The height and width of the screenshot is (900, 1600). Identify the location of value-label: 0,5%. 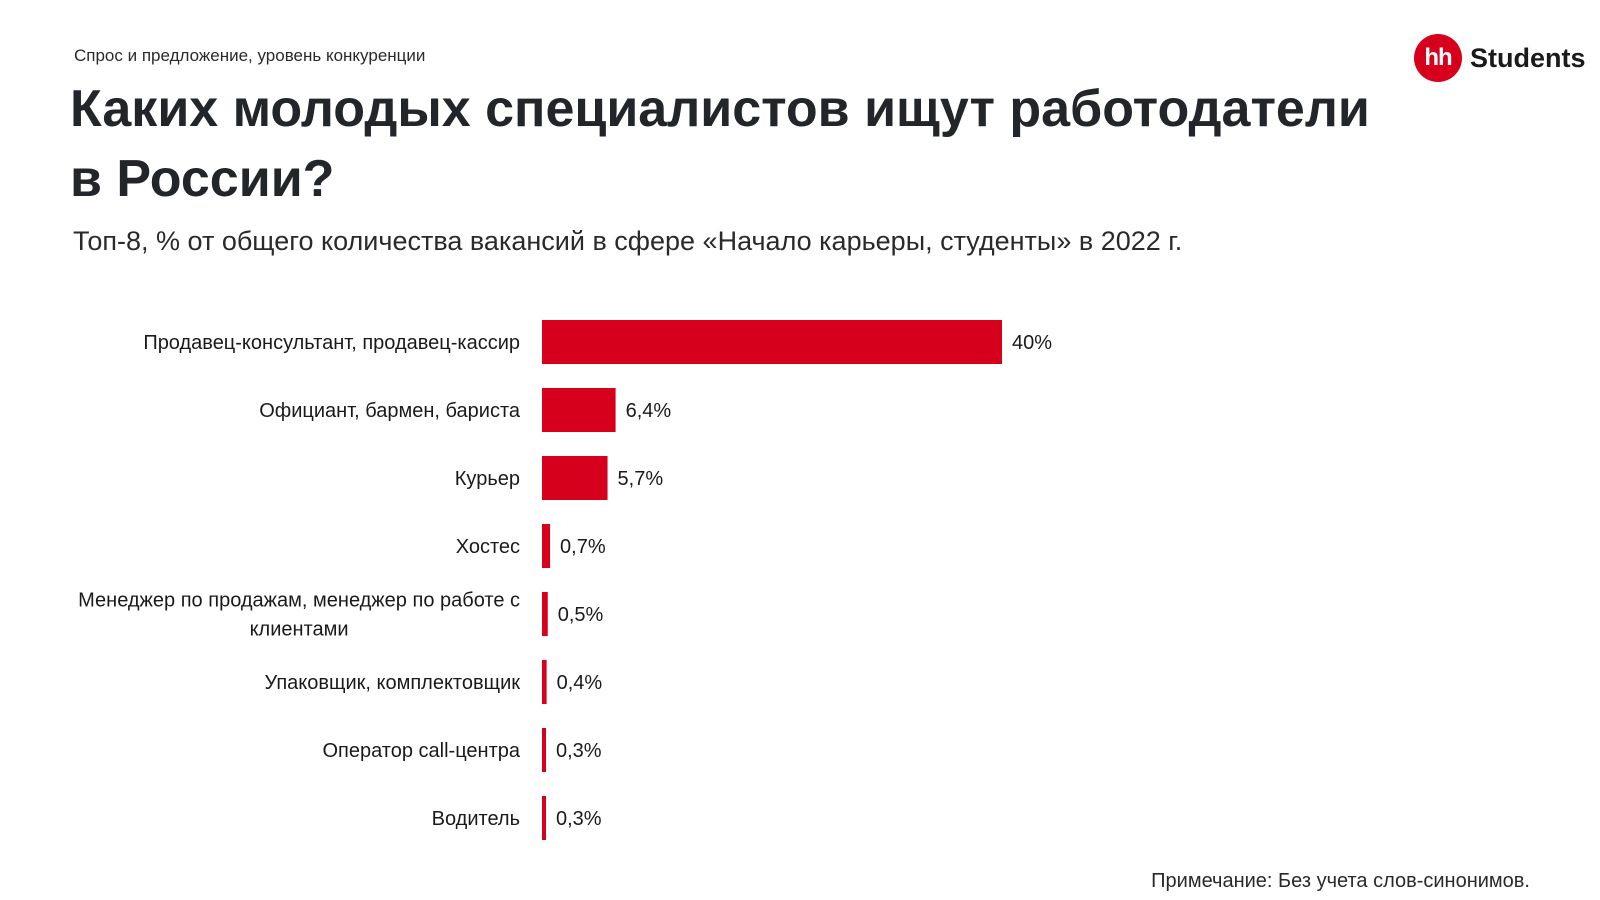
(581, 615).